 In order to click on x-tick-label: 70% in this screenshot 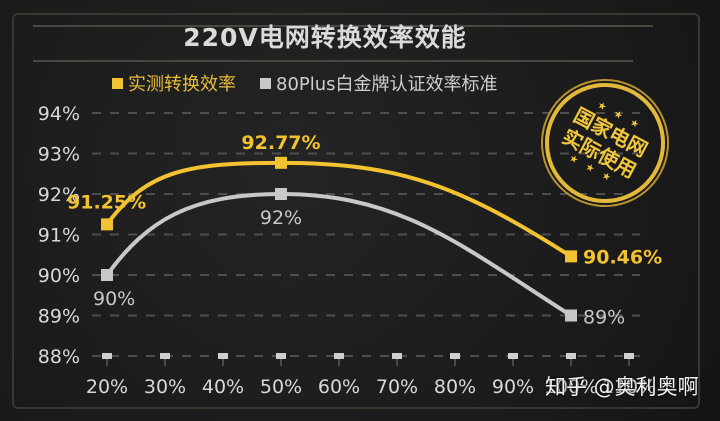, I will do `click(397, 387)`.